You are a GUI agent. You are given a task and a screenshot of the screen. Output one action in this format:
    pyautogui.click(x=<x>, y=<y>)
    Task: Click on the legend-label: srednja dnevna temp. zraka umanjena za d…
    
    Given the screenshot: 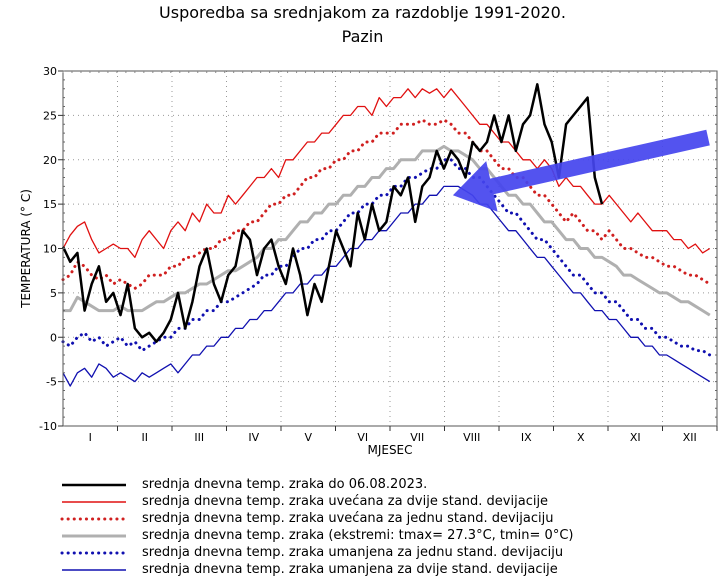 What is the action you would take?
    pyautogui.click(x=350, y=569)
    